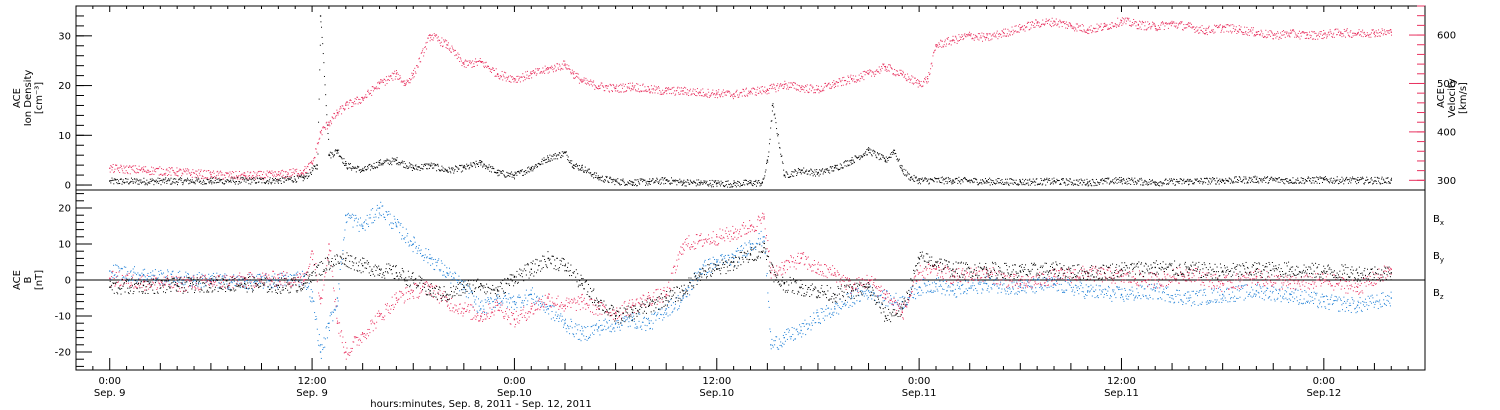  Describe the element at coordinates (1446, 36) in the screenshot. I see `velocity-axis-tick-label: 600` at that location.